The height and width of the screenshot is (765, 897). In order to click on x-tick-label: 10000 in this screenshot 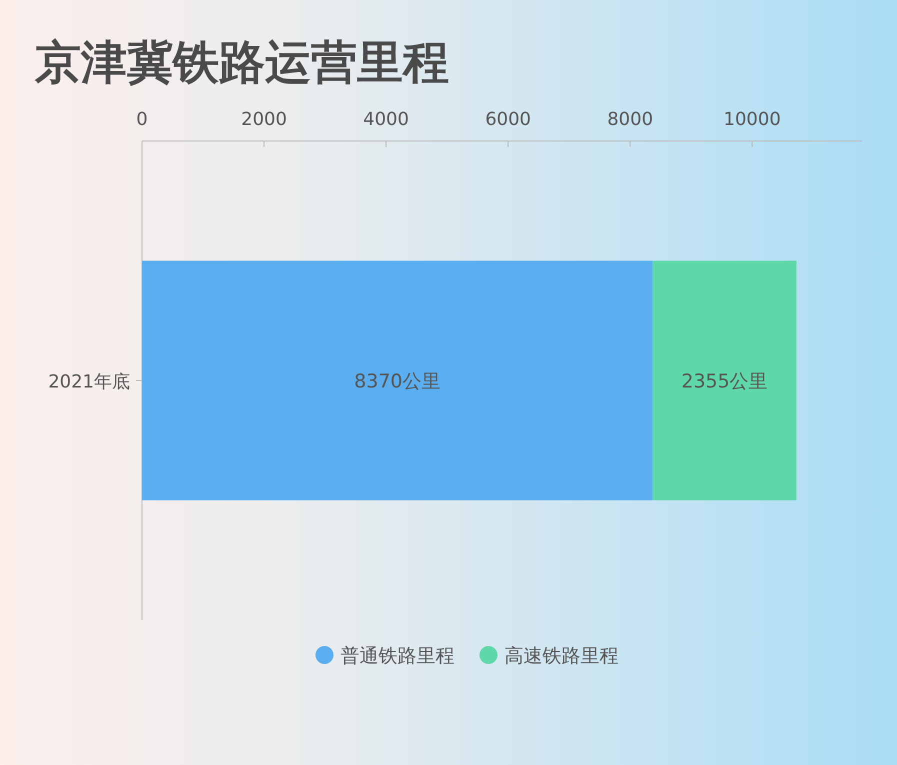, I will do `click(752, 119)`.